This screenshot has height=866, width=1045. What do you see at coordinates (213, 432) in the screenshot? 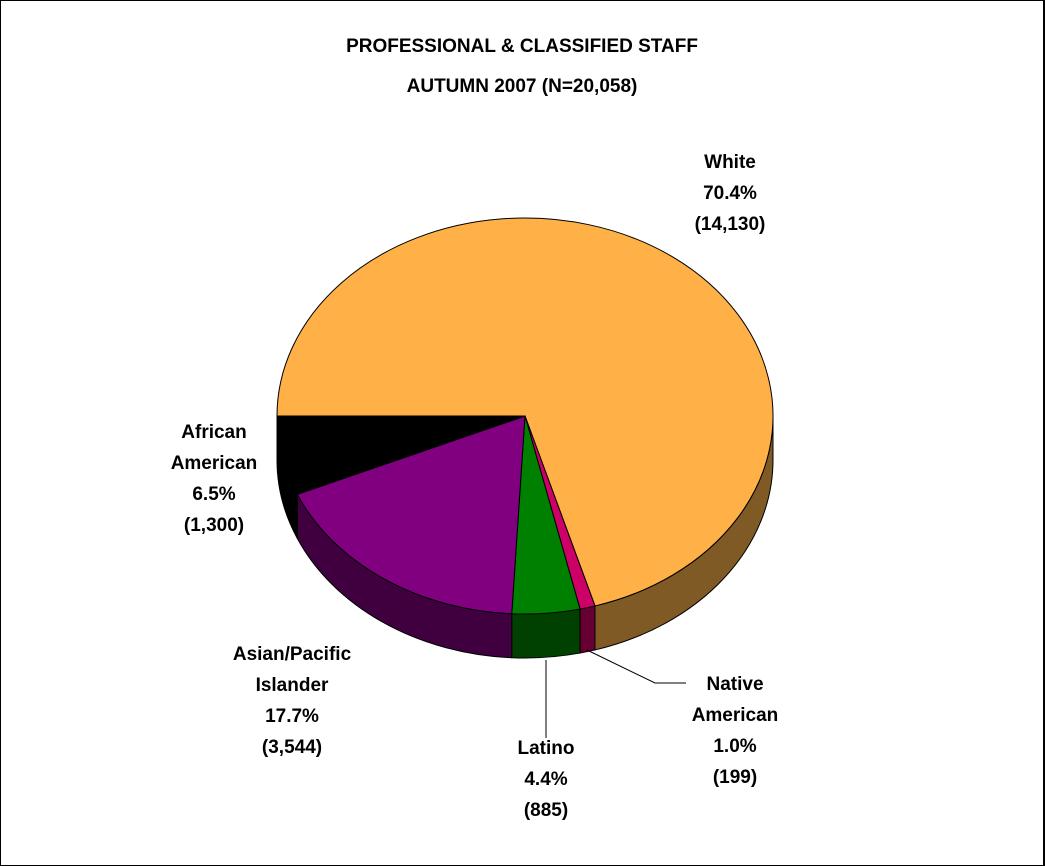
I see `slice-name: African` at bounding box center [213, 432].